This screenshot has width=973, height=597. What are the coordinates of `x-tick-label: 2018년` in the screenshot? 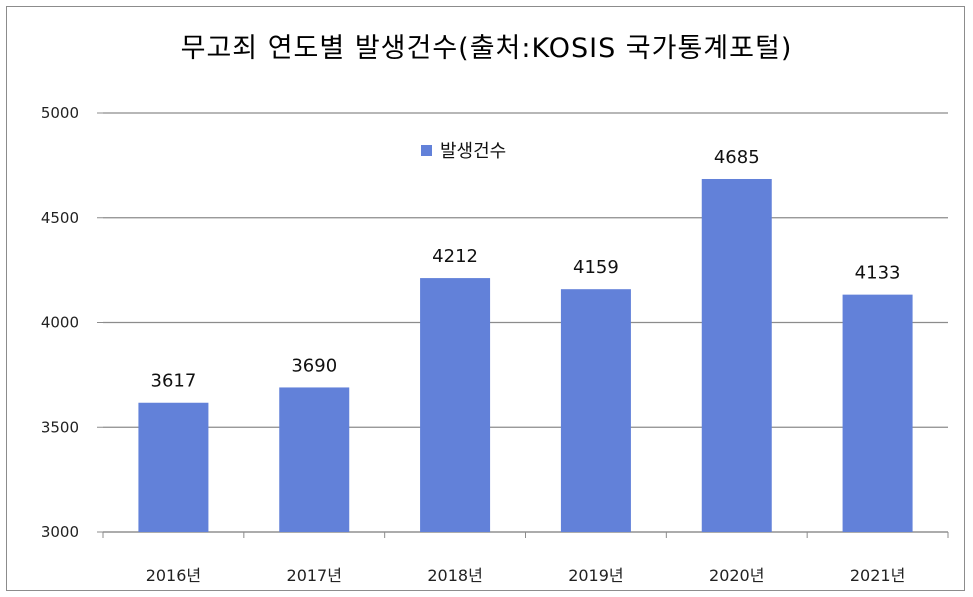 It's located at (454, 575).